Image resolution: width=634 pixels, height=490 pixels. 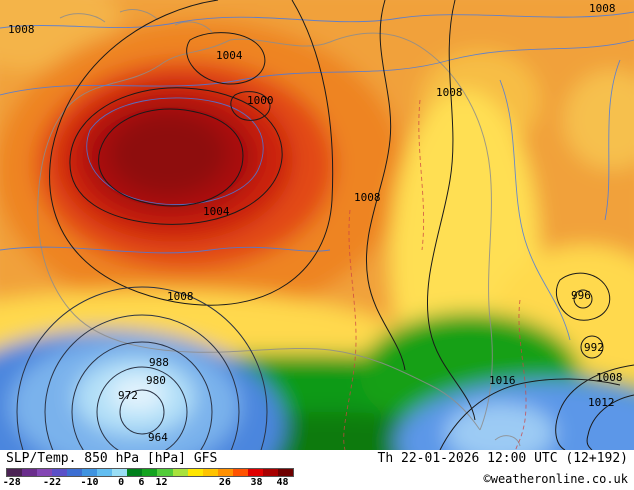 I want to click on colorbar, so click(x=150, y=472).